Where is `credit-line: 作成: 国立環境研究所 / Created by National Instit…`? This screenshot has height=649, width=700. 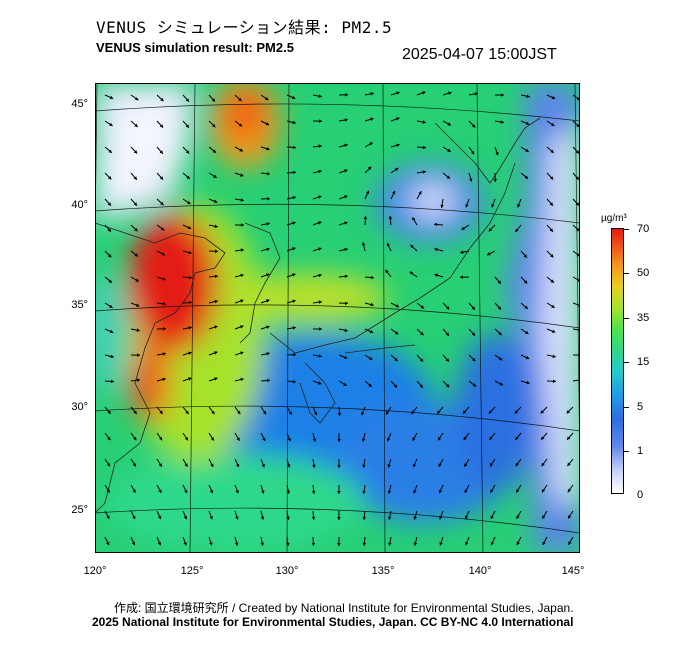
credit-line: 作成: 国立環境研究所 / Created by National Instit… is located at coordinates (344, 608).